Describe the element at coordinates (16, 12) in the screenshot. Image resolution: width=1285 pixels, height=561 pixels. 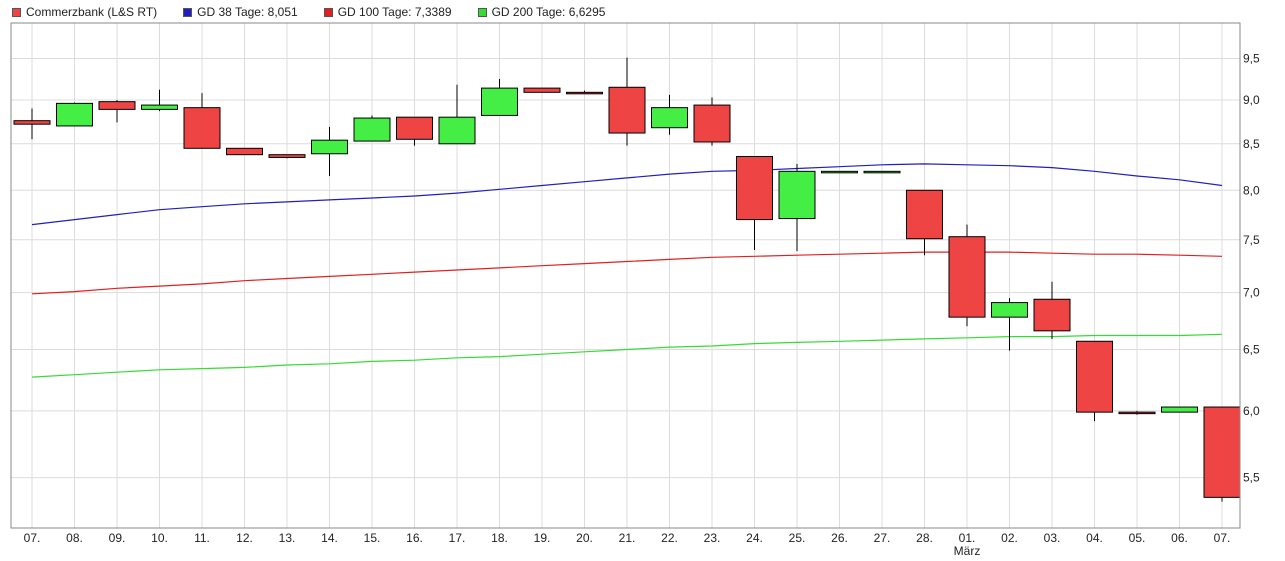
I see `legend-swatch-stock` at that location.